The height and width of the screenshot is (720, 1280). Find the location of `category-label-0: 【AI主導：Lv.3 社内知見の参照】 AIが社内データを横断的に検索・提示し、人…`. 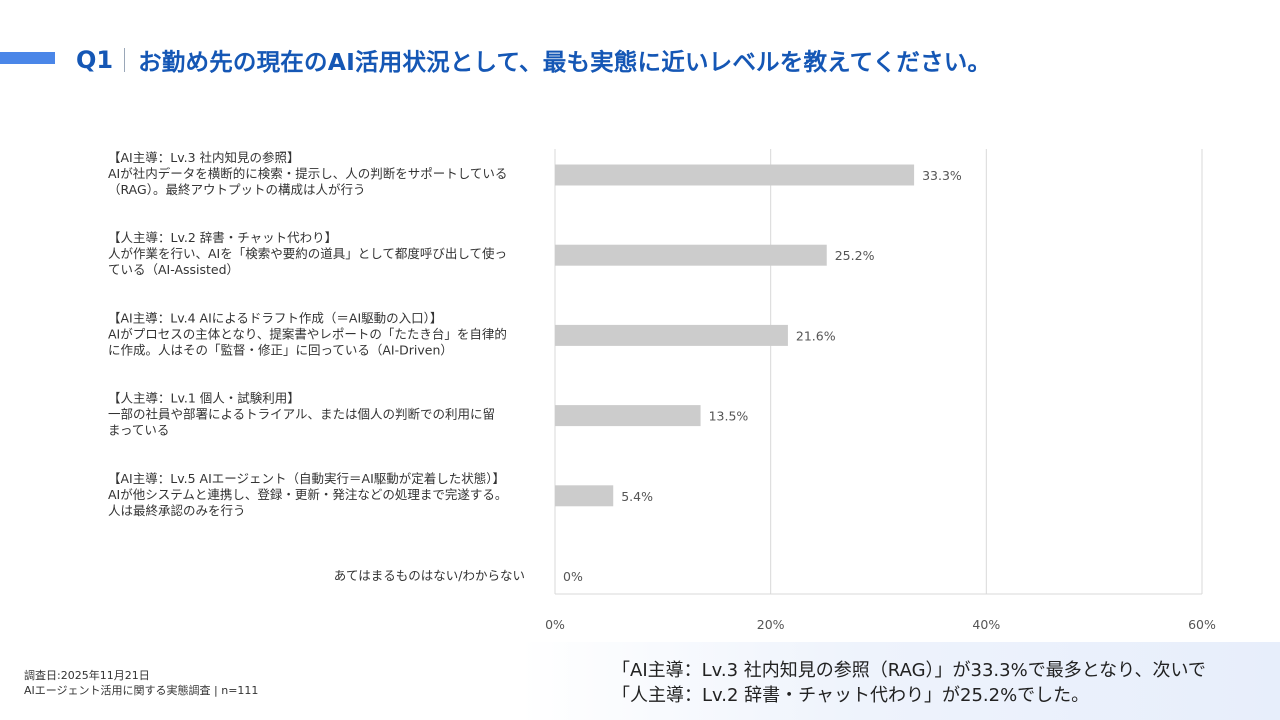

category-label-0: 【AI主導：Lv.3 社内知見の参照】 AIが社内データを横断的に検索・提示し、人… is located at coordinates (307, 173).